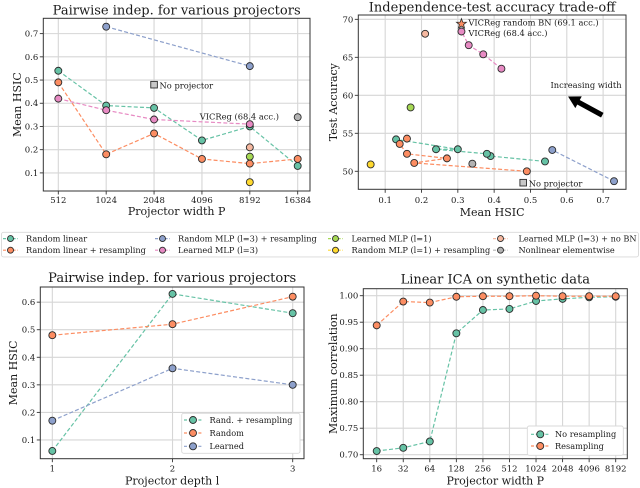  Describe the element at coordinates (567, 250) in the screenshot. I see `legend-label: Nonlinear elementwise` at that location.